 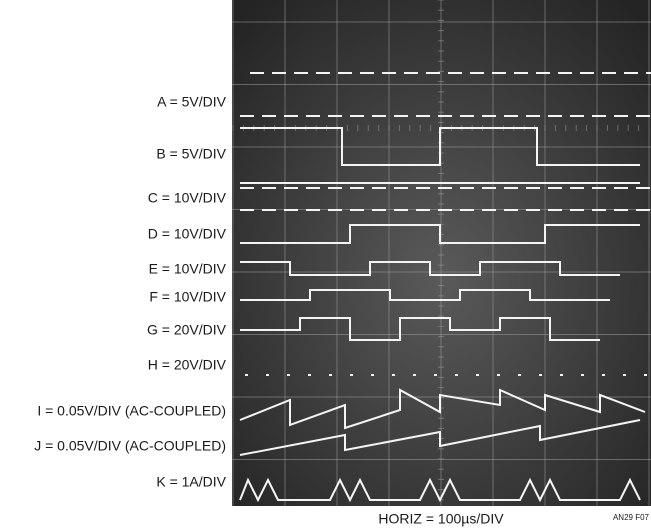 What do you see at coordinates (187, 330) in the screenshot?
I see `channel-label: G = 20V/DIV` at bounding box center [187, 330].